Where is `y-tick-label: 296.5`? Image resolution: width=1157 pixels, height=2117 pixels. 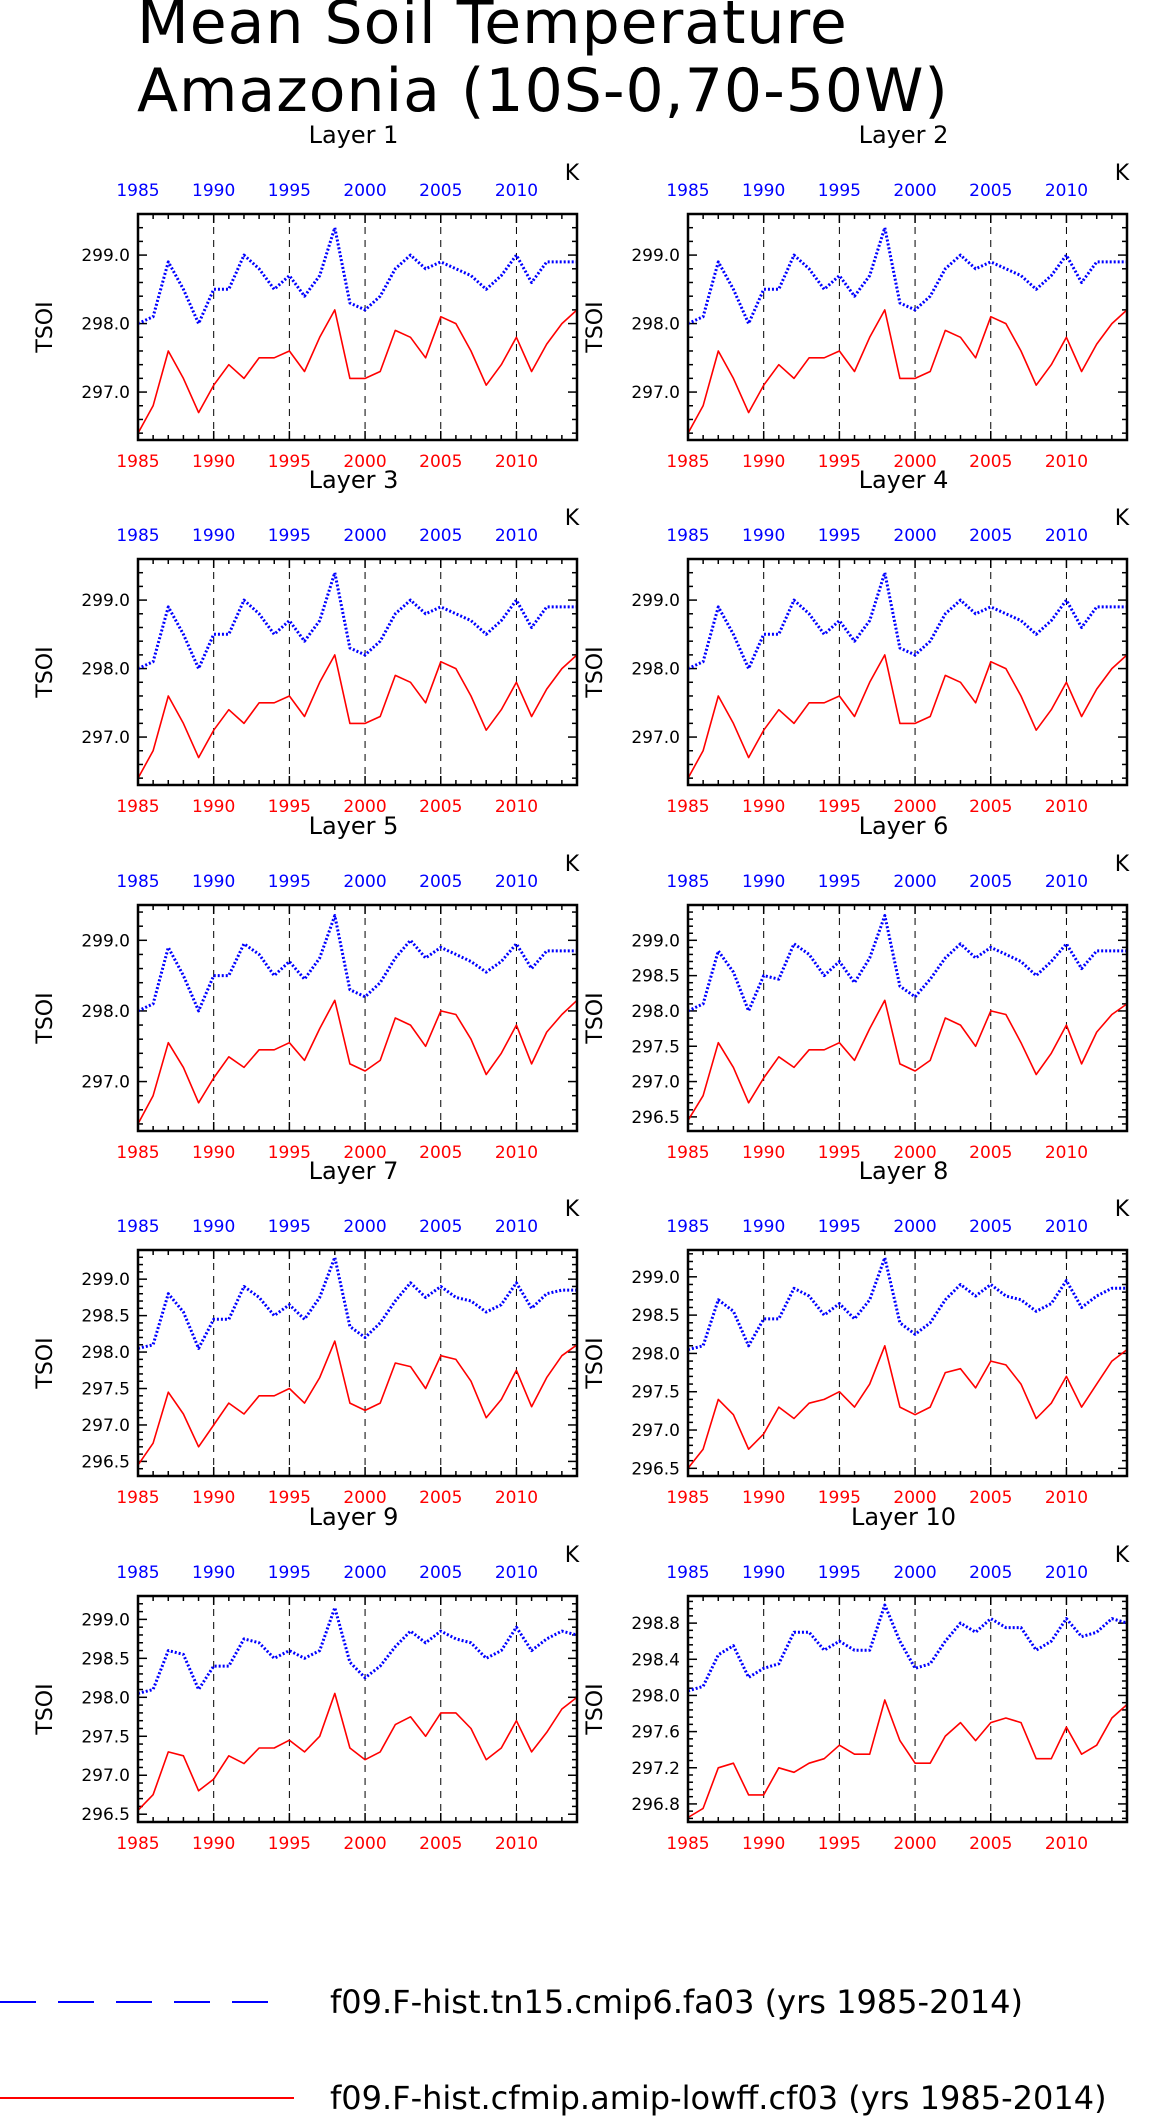
y-tick-label: 296.5 is located at coordinates (105, 1815).